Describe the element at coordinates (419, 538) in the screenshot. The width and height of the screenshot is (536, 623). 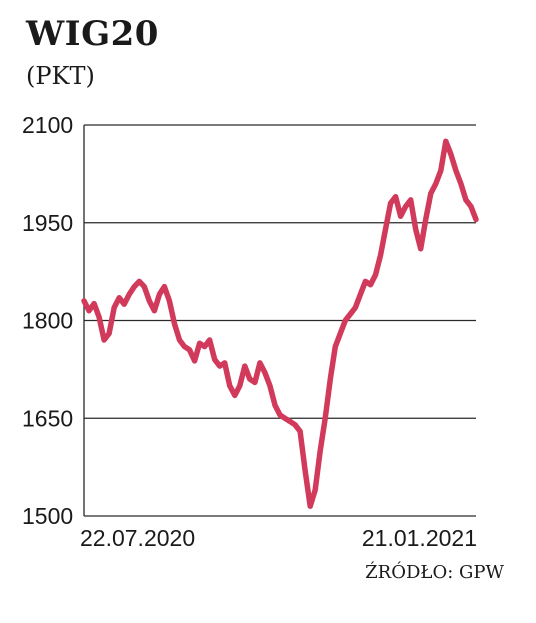
I see `x-tick-label-end: 21.01.2021` at that location.